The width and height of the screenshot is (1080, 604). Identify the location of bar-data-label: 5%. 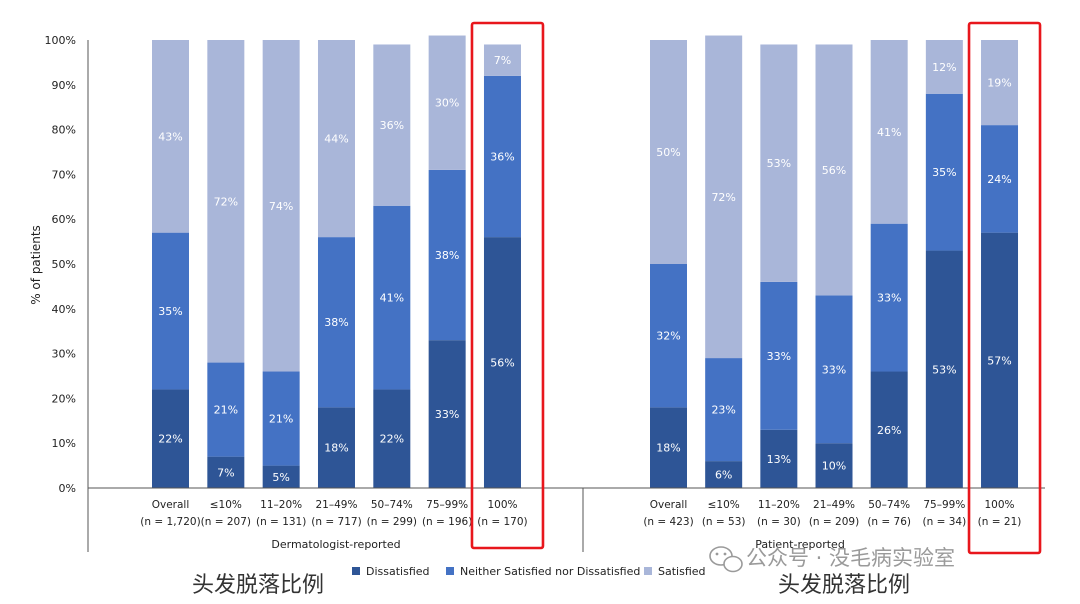
(280, 477).